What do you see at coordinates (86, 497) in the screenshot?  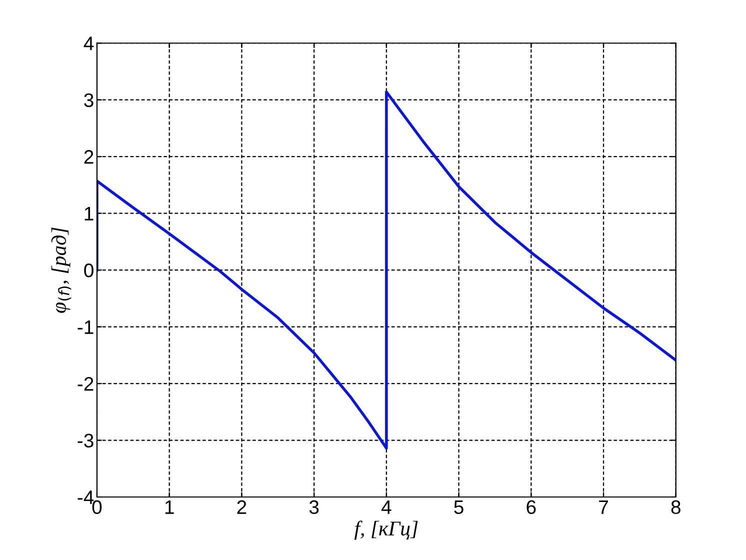 I see `y-tick-label: -4` at bounding box center [86, 497].